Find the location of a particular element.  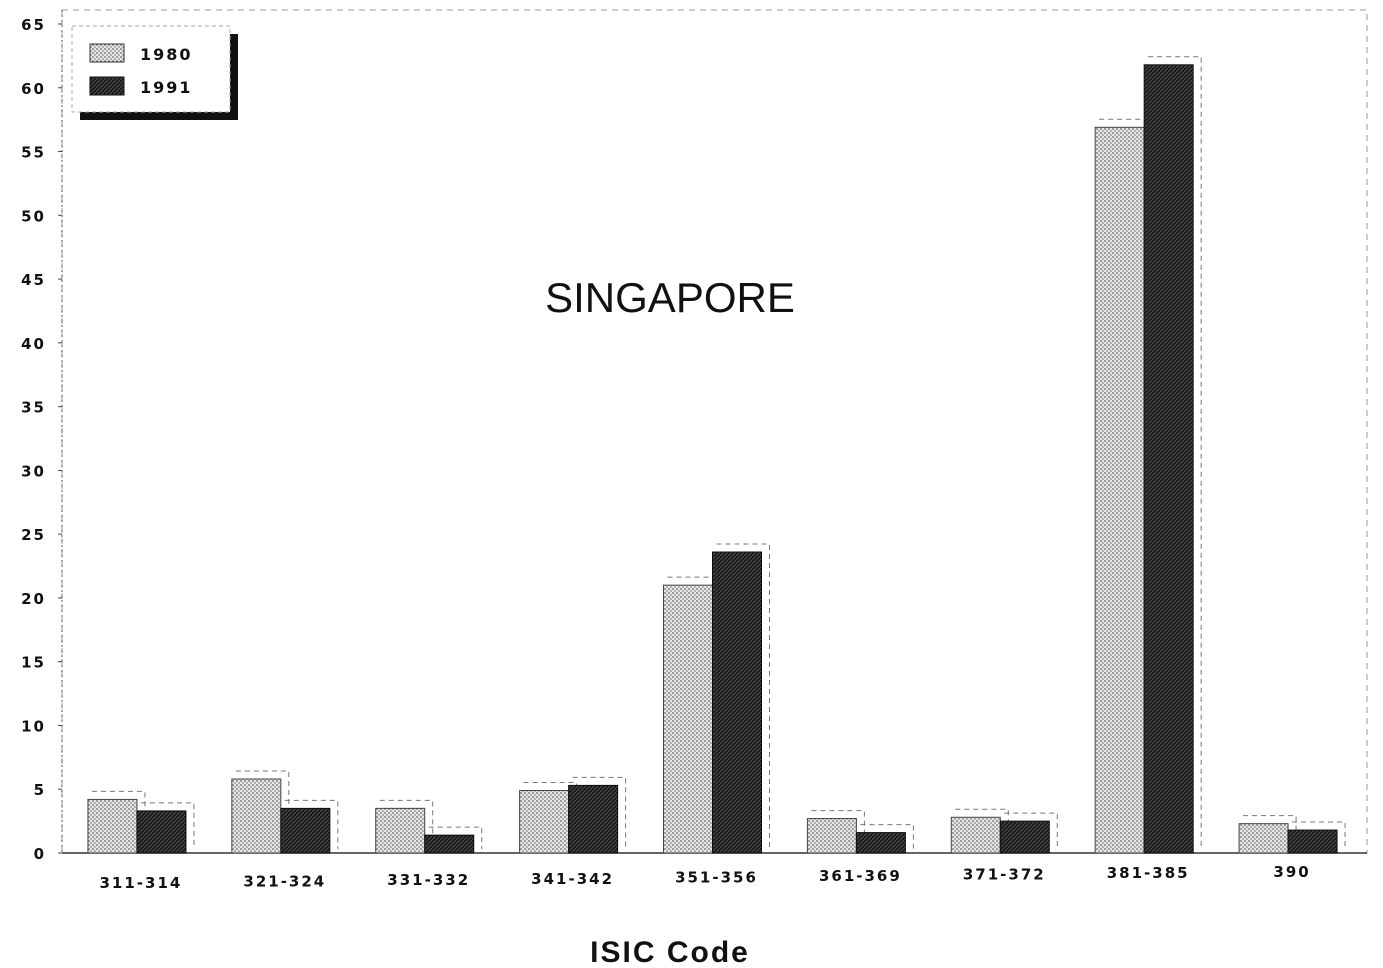

x-tick-label: 371-372 is located at coordinates (1004, 875).